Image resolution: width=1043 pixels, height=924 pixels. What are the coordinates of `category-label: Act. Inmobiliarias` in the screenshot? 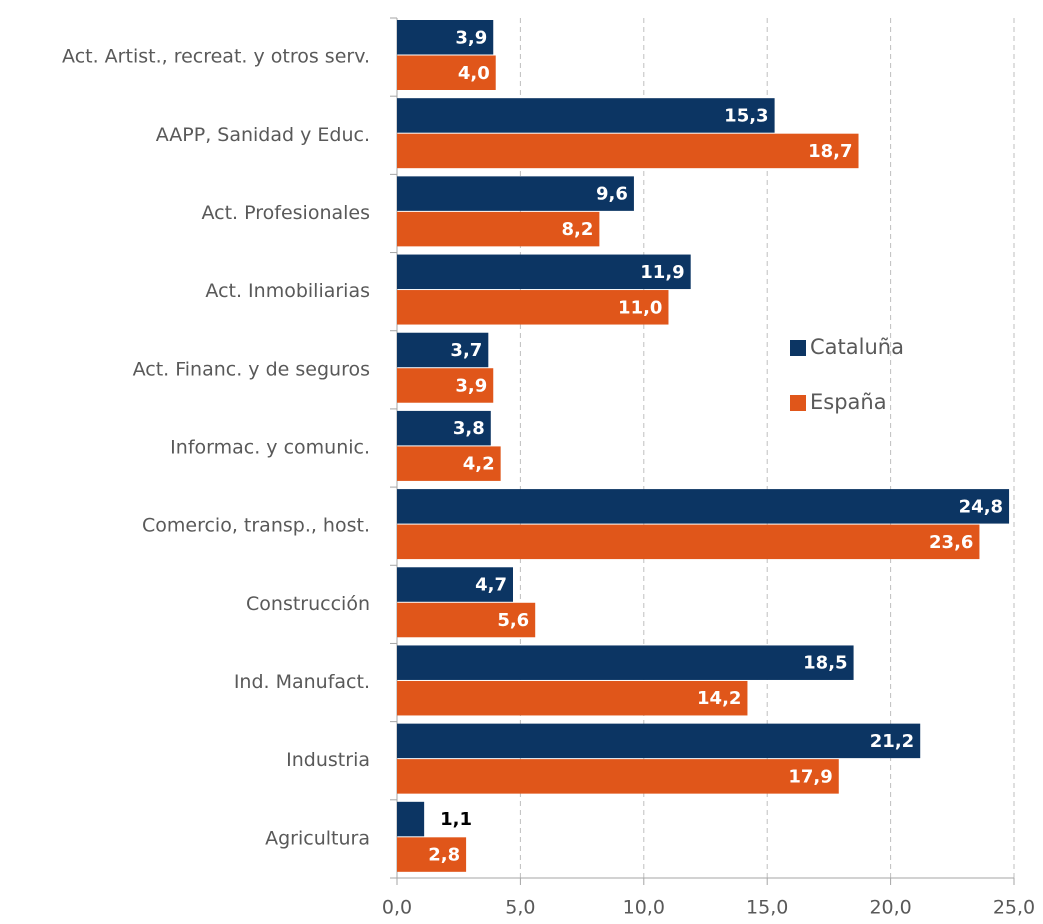 It's located at (287, 291).